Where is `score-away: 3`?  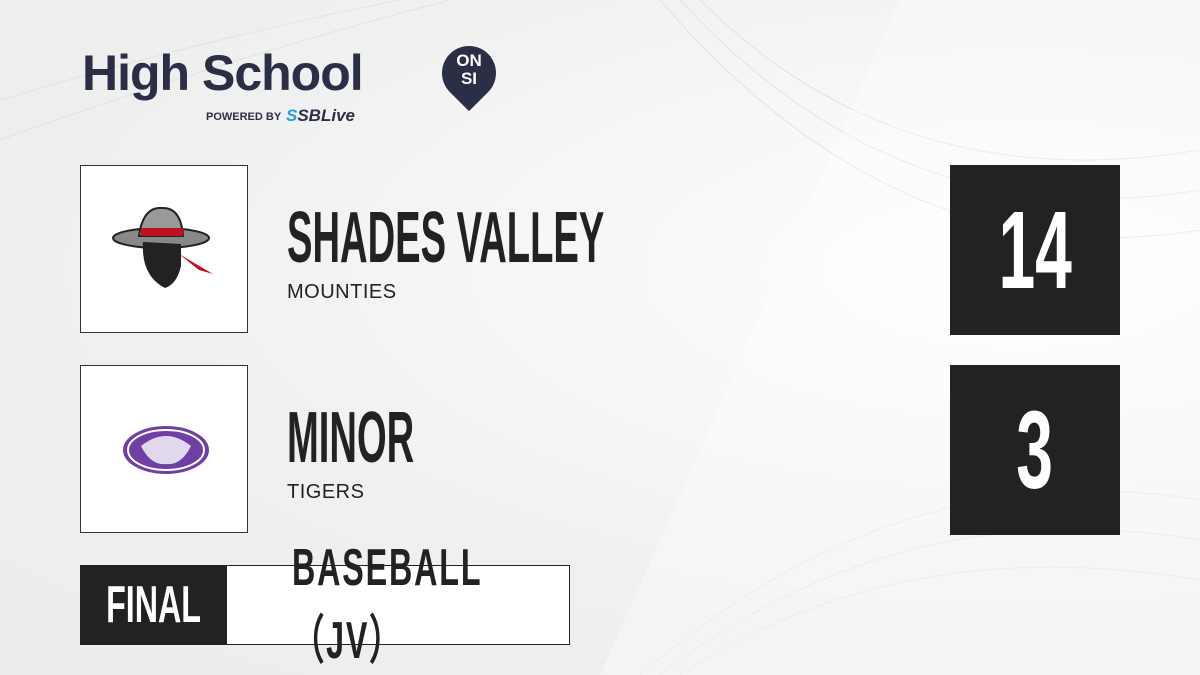 score-away: 3 is located at coordinates (1035, 450).